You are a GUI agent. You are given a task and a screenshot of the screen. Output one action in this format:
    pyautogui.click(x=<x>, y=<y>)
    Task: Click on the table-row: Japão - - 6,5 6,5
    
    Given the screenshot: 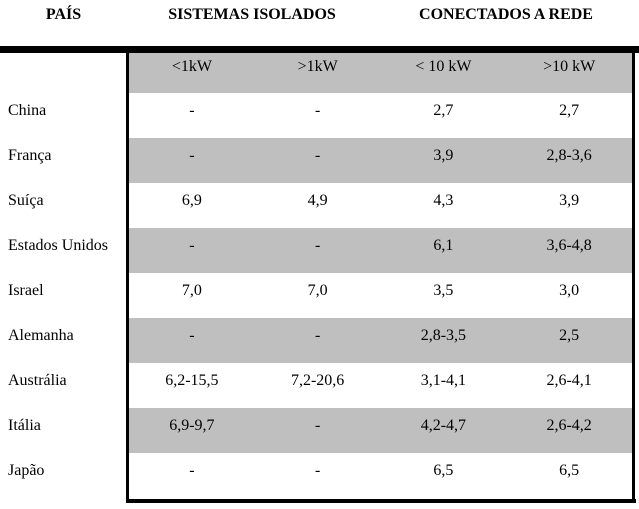 What is the action you would take?
    pyautogui.click(x=319, y=476)
    